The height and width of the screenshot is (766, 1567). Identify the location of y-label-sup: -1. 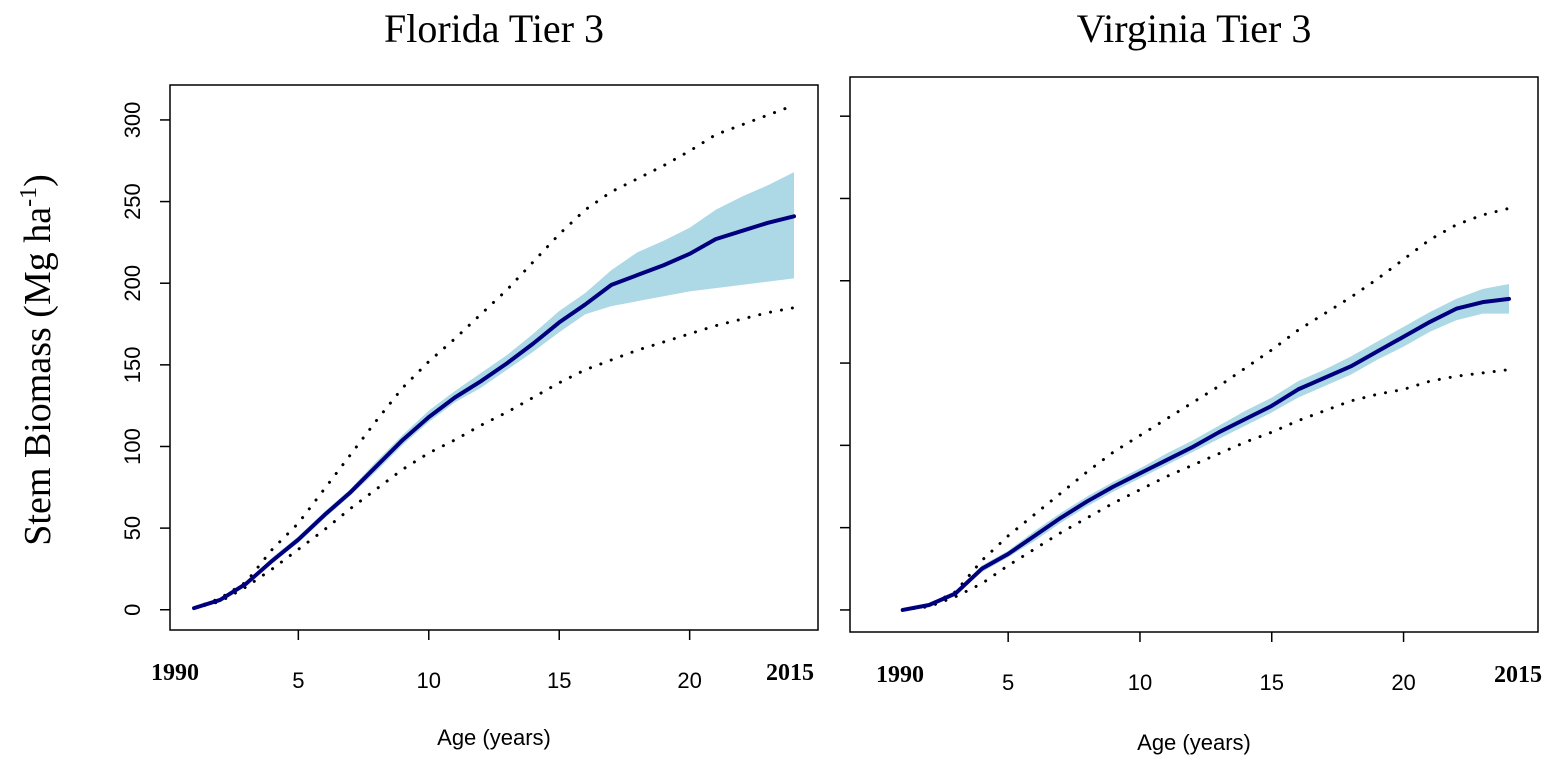
(29, 197).